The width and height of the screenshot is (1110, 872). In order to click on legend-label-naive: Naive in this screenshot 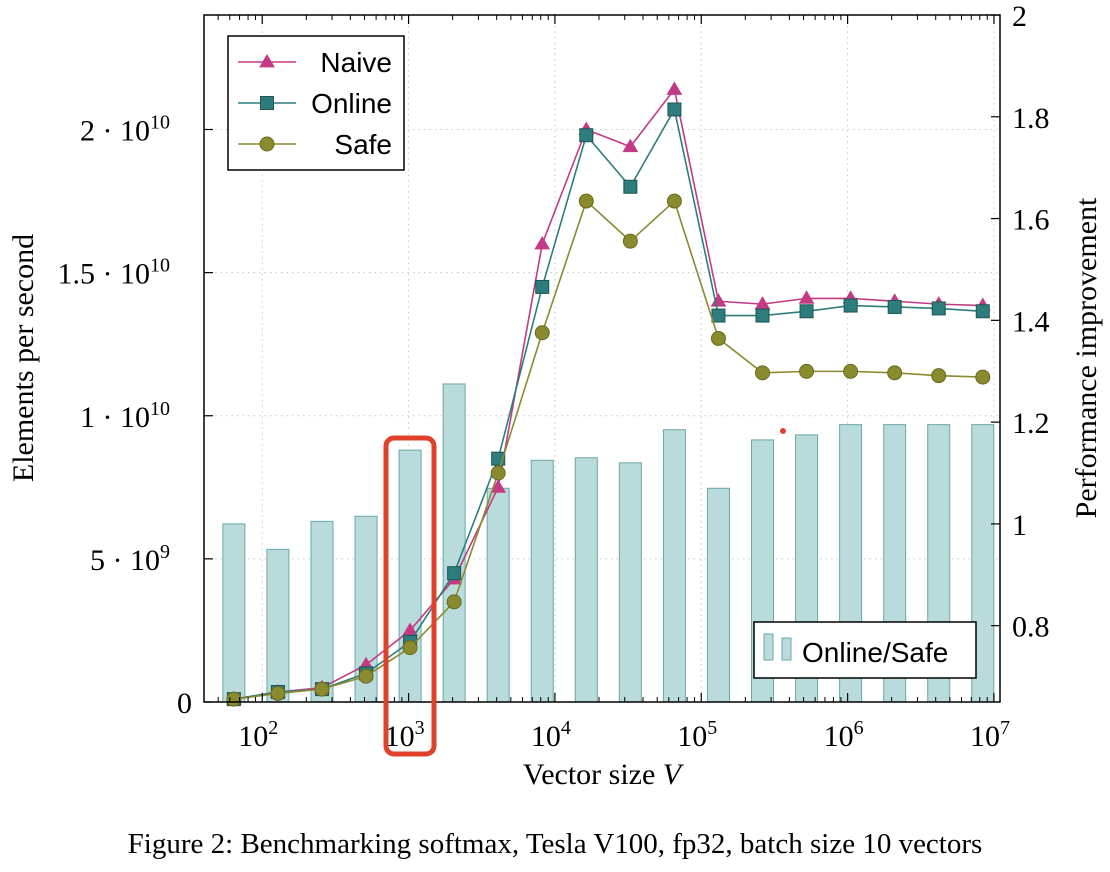, I will do `click(356, 62)`.